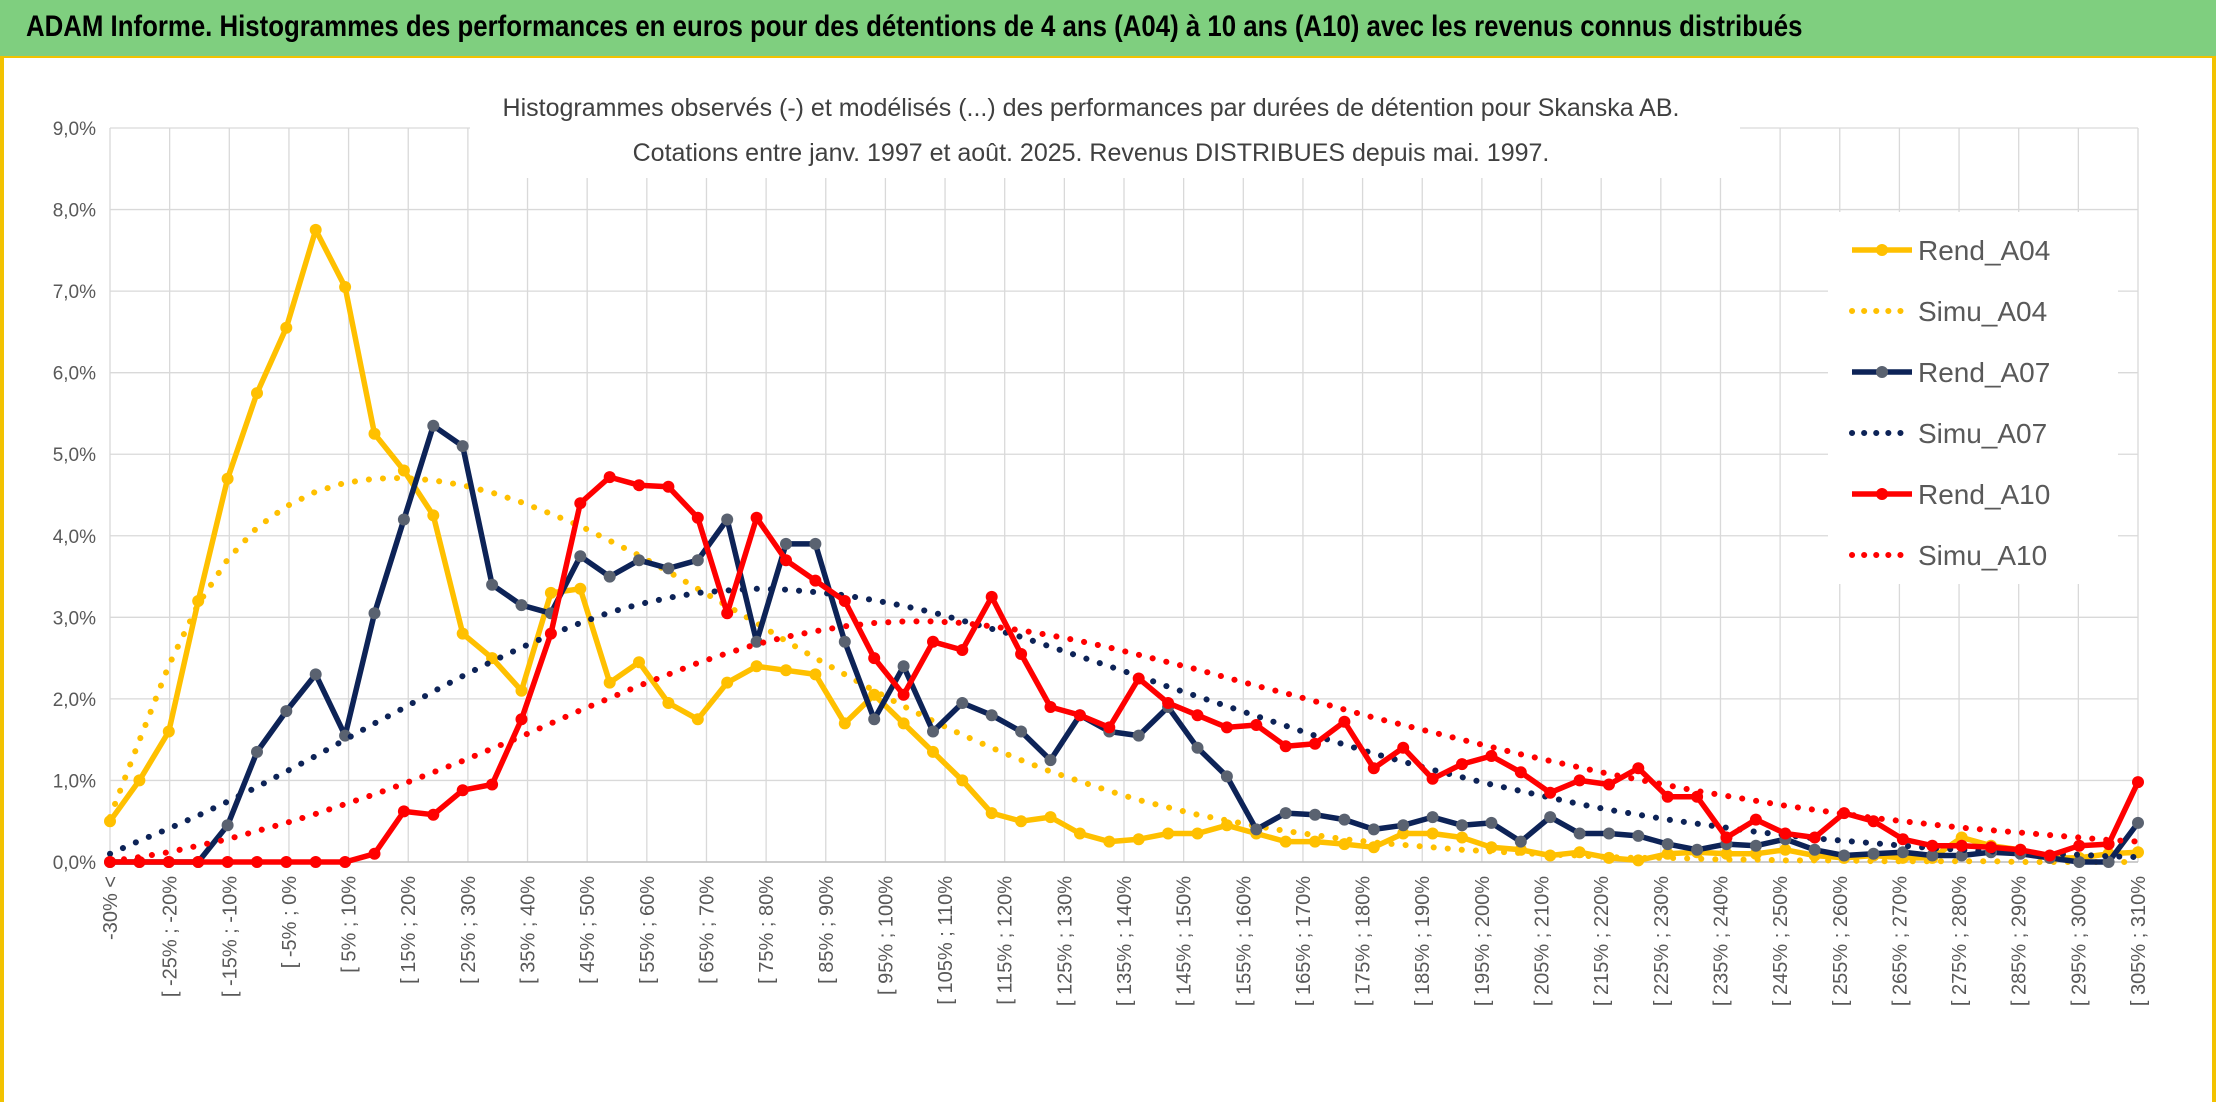 The height and width of the screenshot is (1102, 2216). I want to click on title-backdrop, so click(1105, 130).